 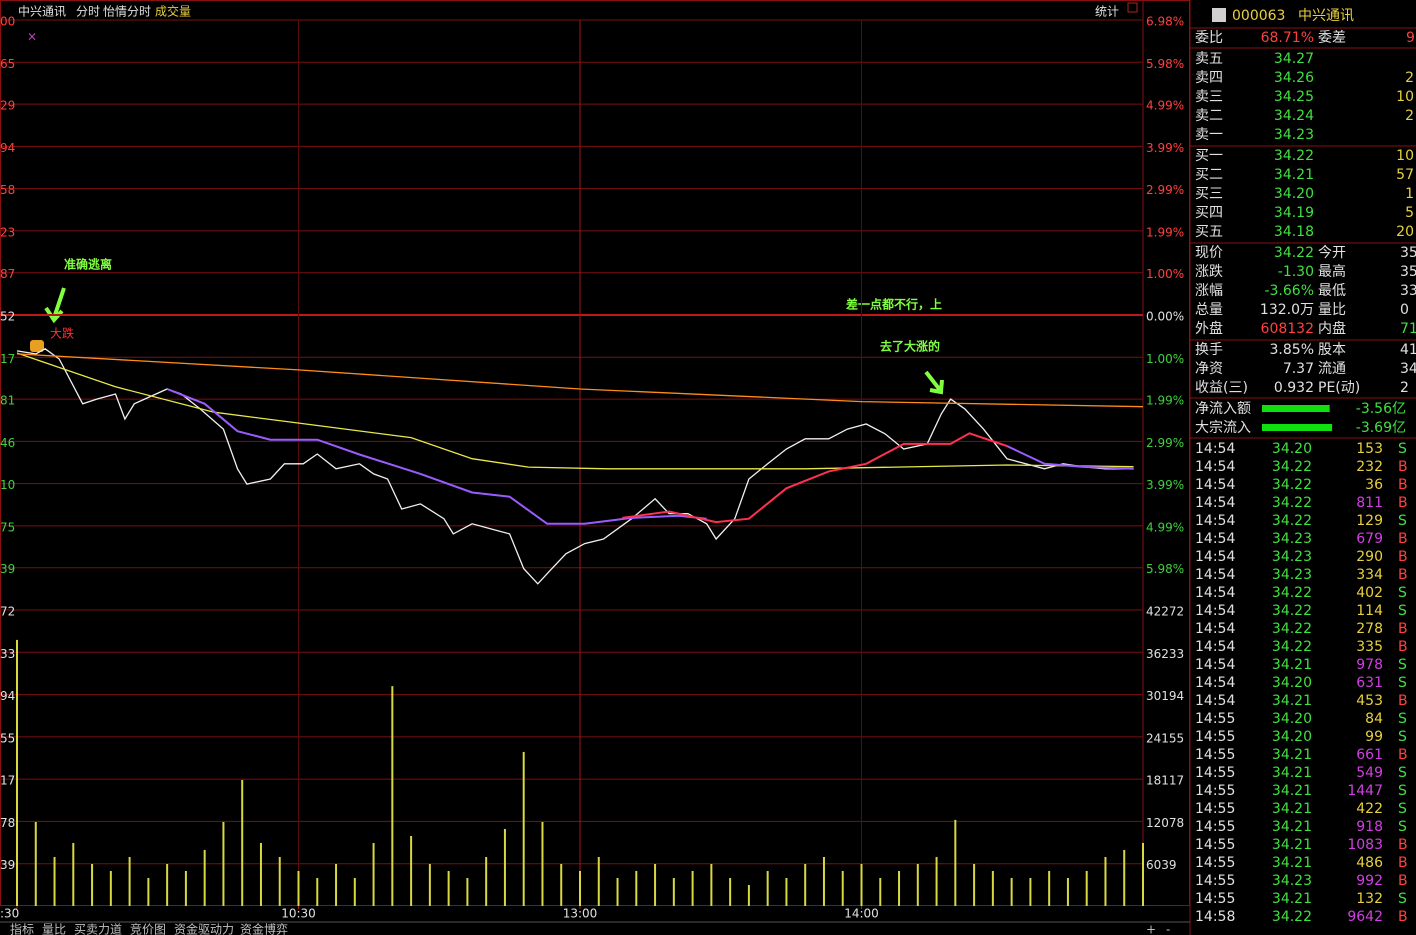 What do you see at coordinates (1209, 213) in the screenshot?
I see `order-label: 买四` at bounding box center [1209, 213].